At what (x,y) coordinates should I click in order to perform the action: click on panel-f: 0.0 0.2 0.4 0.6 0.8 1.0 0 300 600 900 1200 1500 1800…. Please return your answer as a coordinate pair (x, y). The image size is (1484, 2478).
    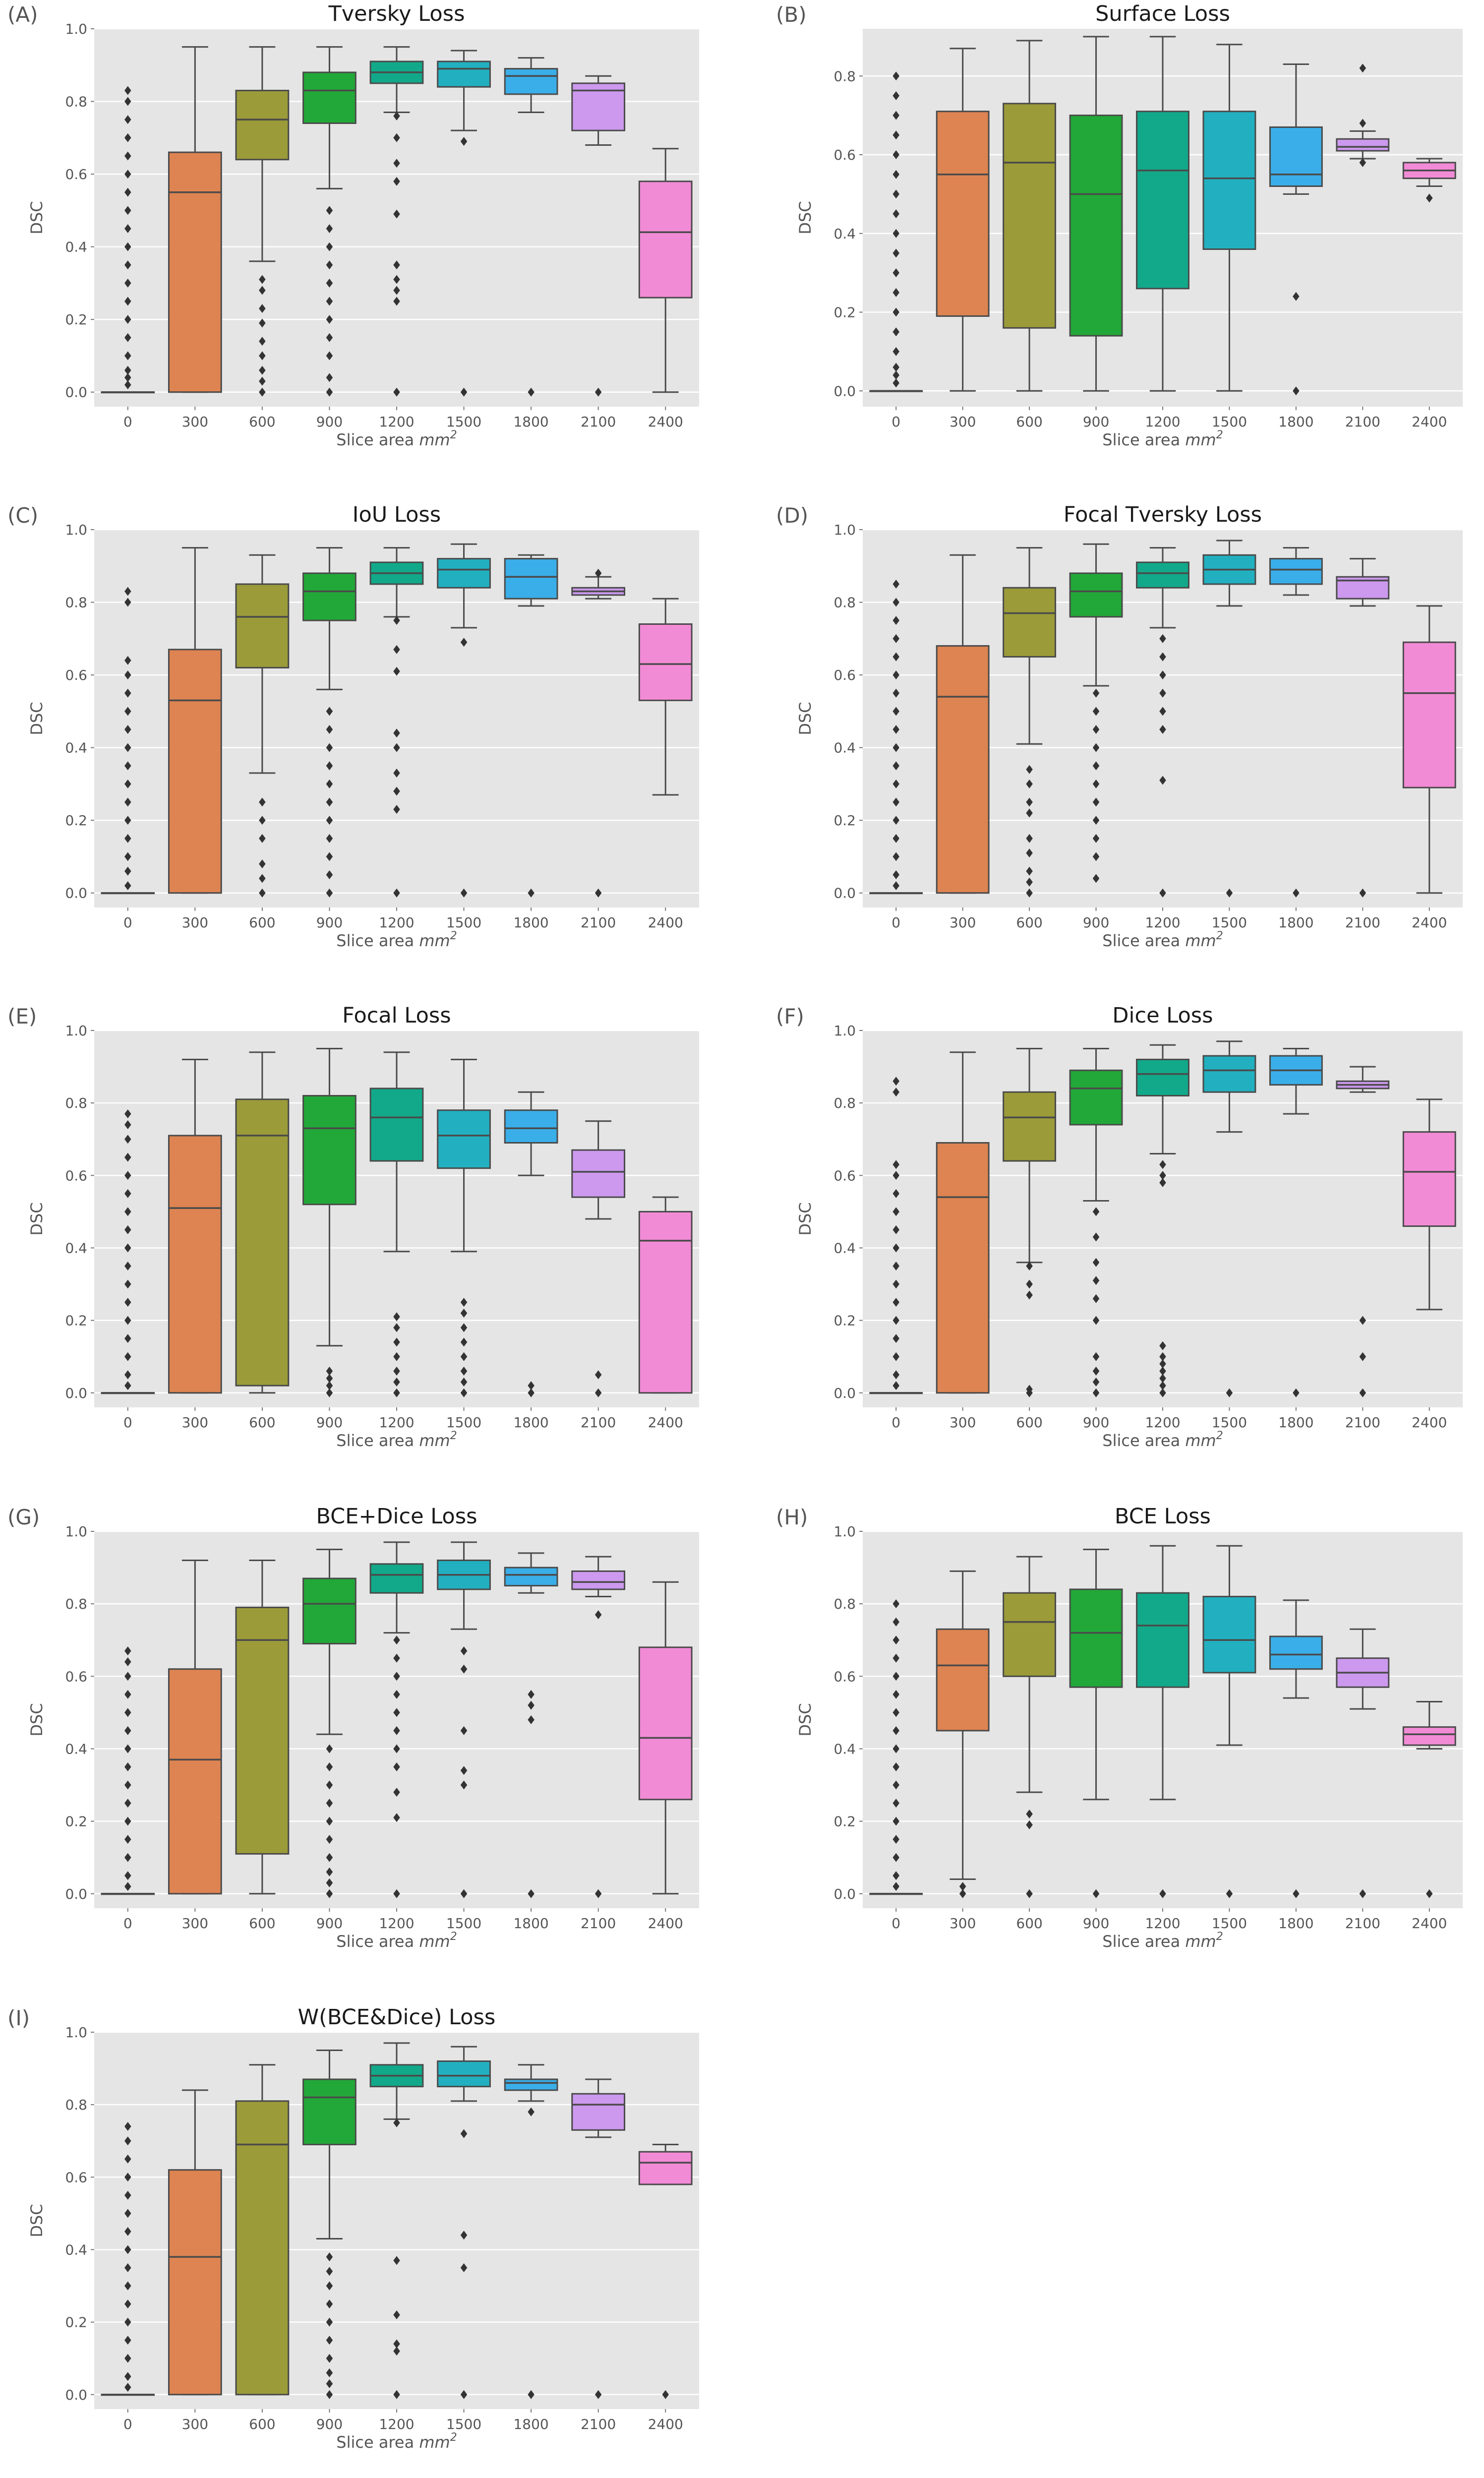
    Looking at the image, I should click on (1119, 1226).